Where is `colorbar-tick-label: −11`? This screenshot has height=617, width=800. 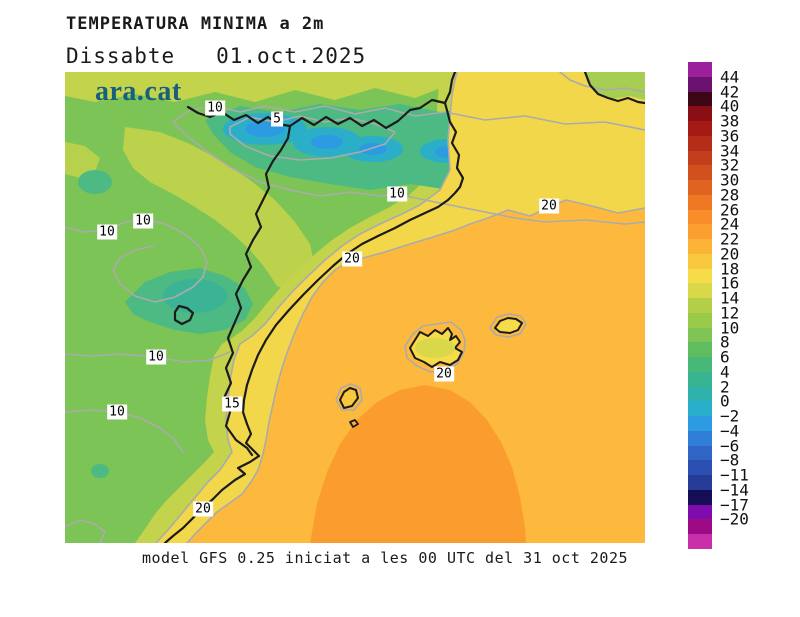
colorbar-tick-label: −11 is located at coordinates (734, 475).